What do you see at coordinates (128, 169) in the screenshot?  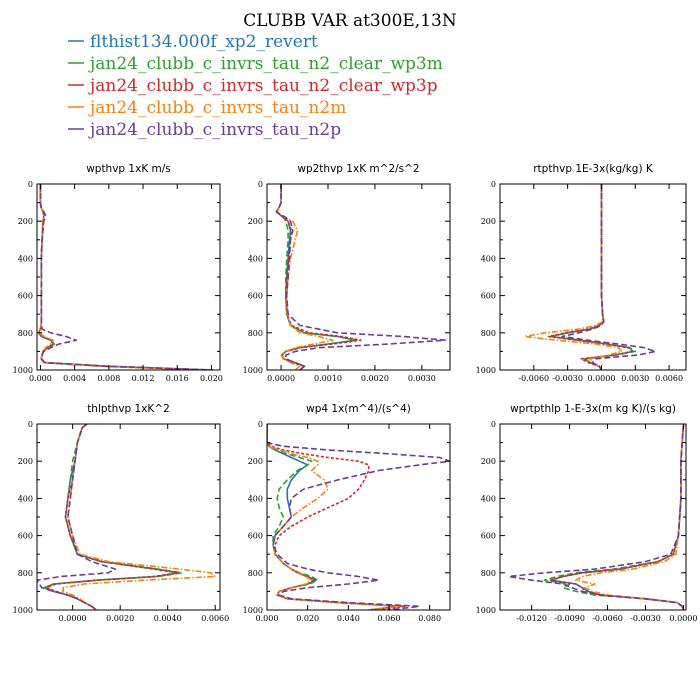 I see `panel-title: wpthvp 1xK m/s` at bounding box center [128, 169].